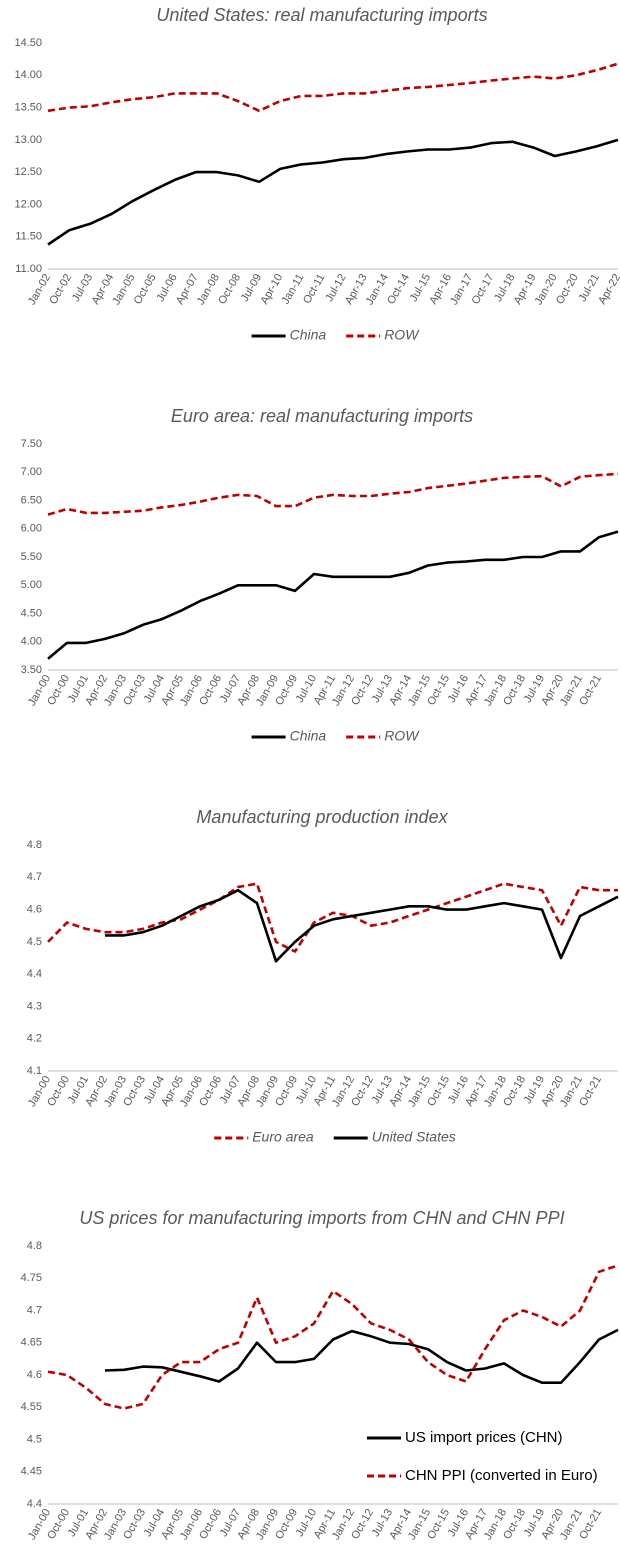  What do you see at coordinates (31, 1278) in the screenshot?
I see `y-tick-label: 4.75` at bounding box center [31, 1278].